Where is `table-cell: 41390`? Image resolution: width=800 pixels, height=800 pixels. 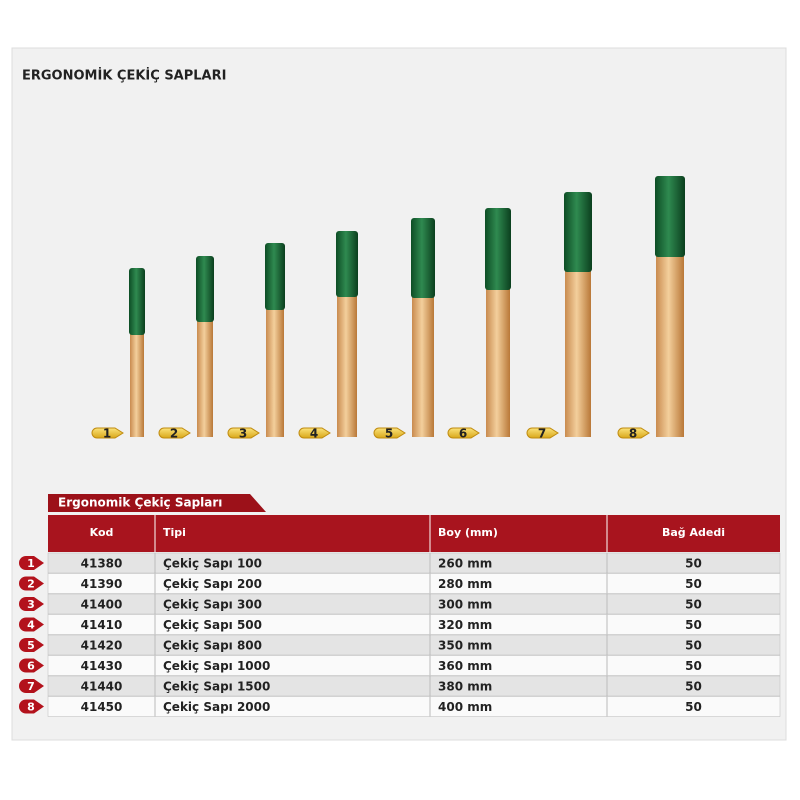
table-cell: 41390 is located at coordinates (102, 584).